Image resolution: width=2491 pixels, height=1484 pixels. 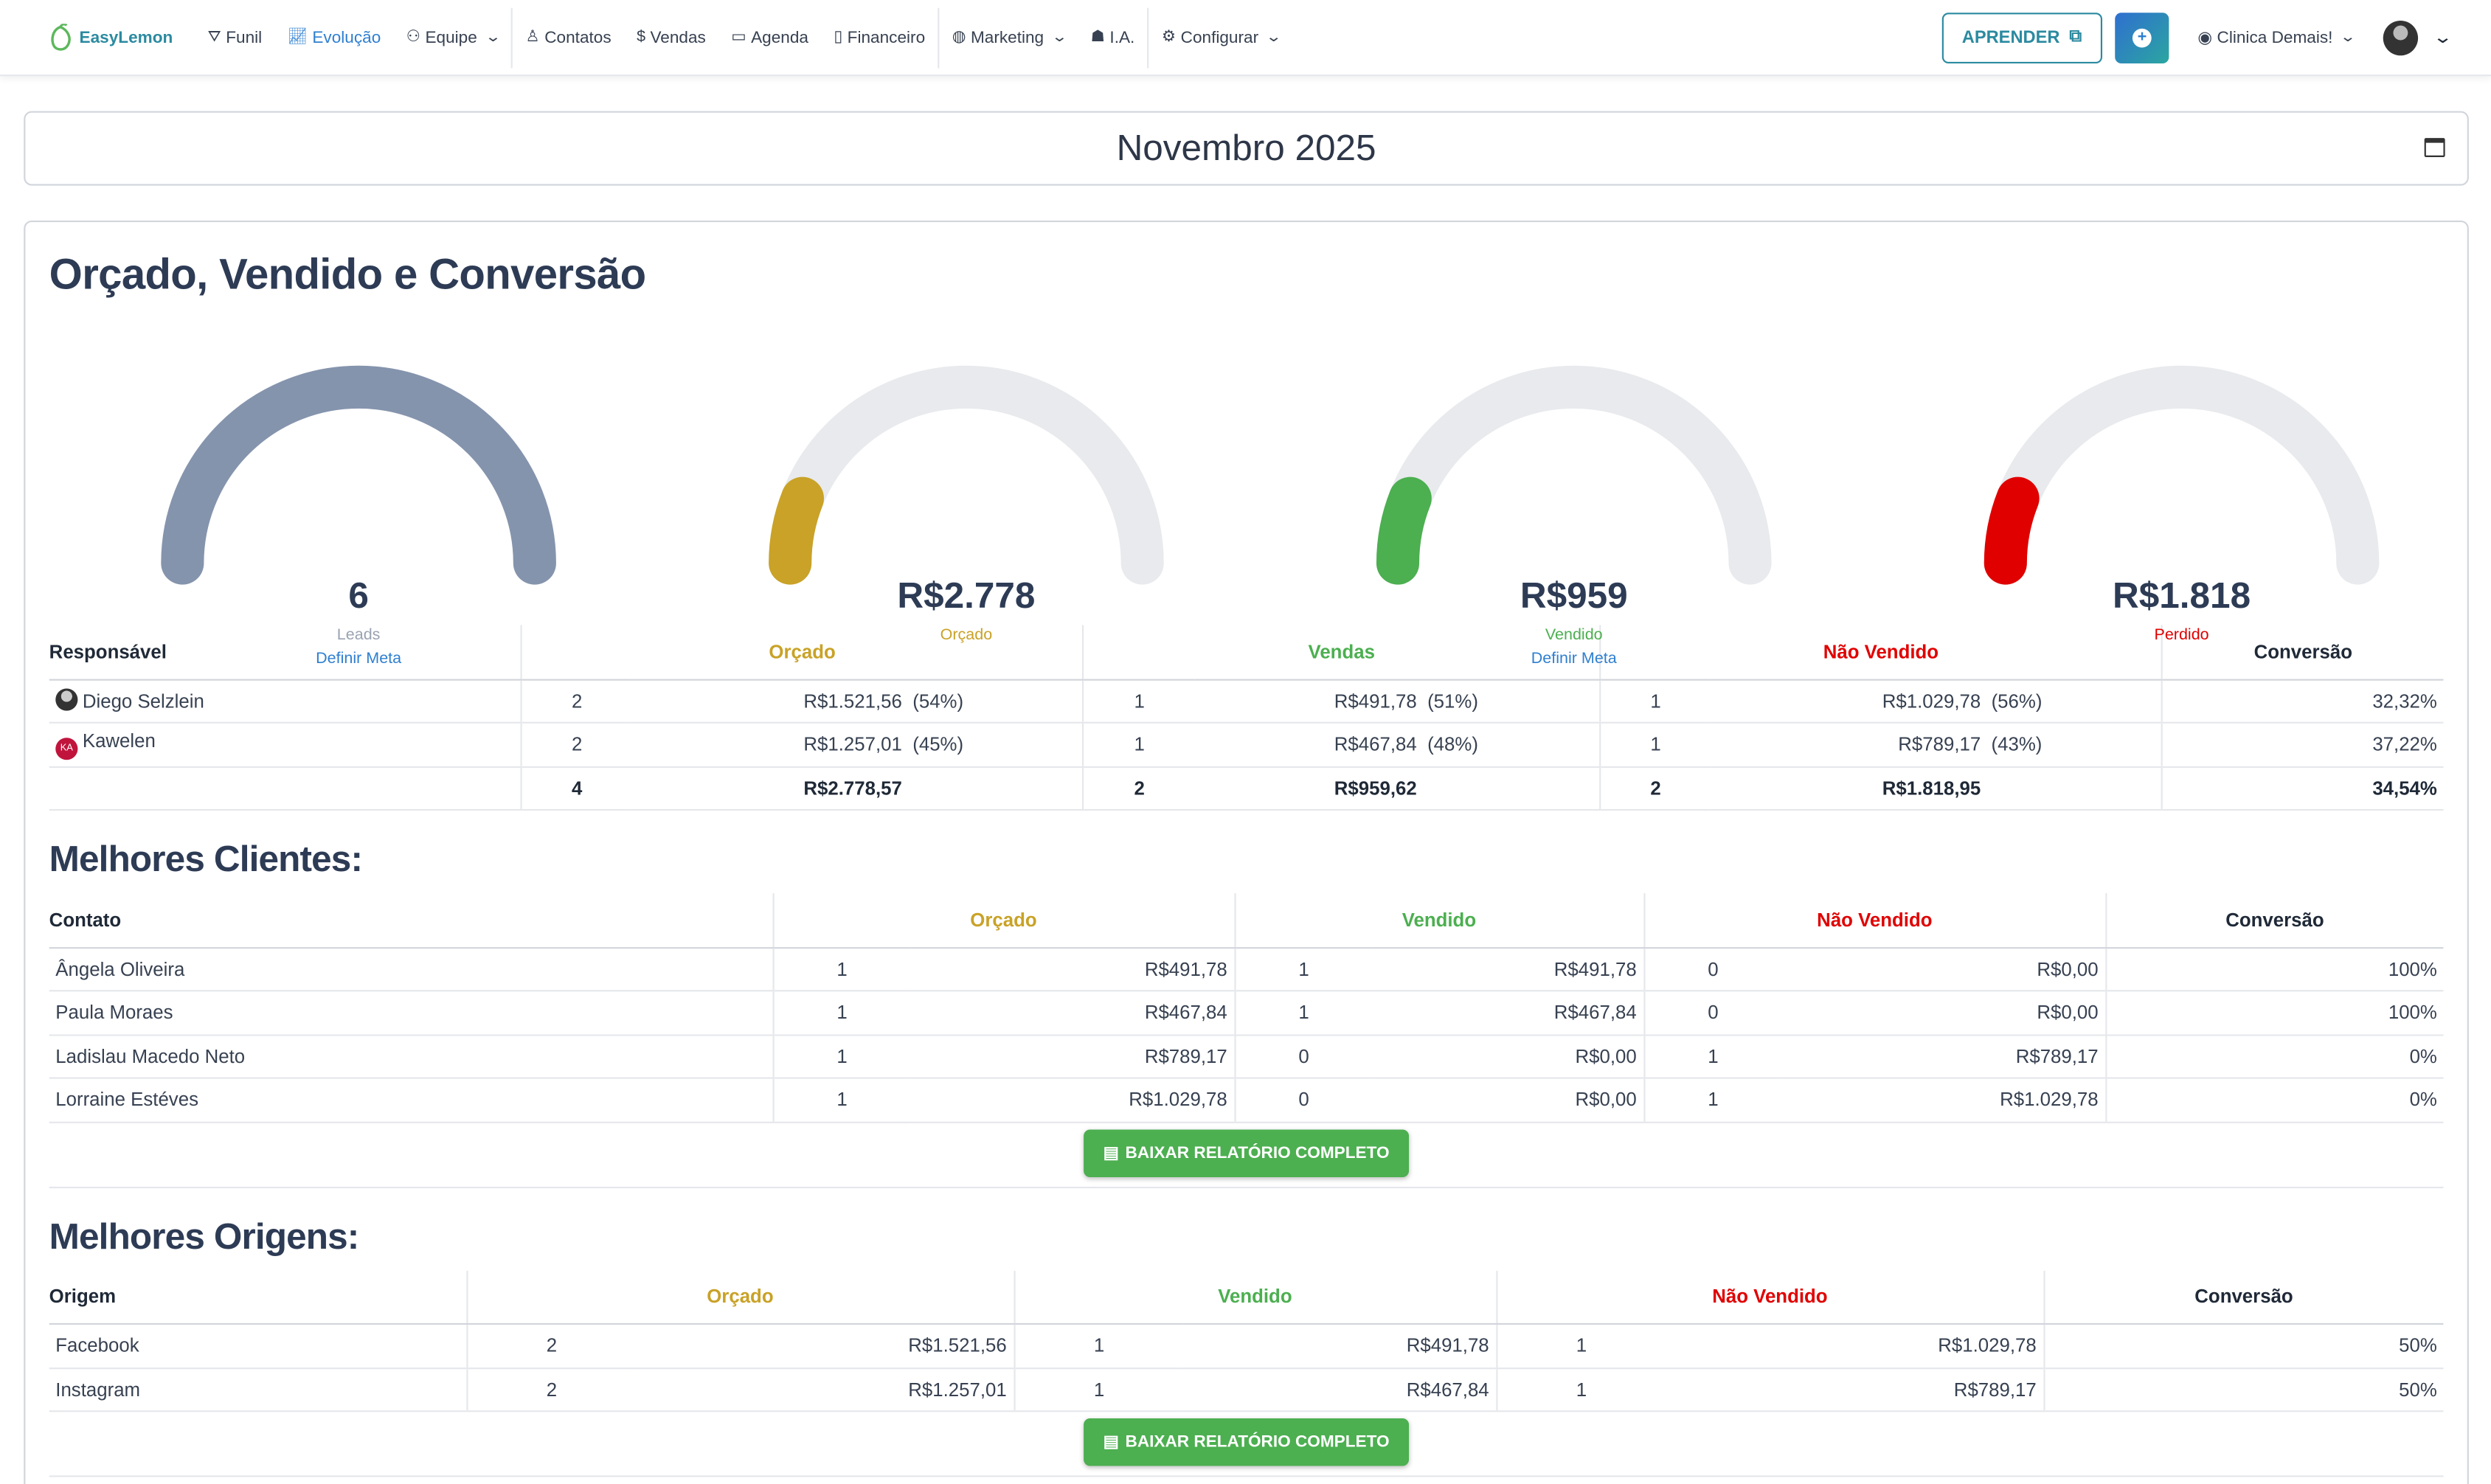 I want to click on nao-vendido-count: 1, so click(x=1580, y=1346).